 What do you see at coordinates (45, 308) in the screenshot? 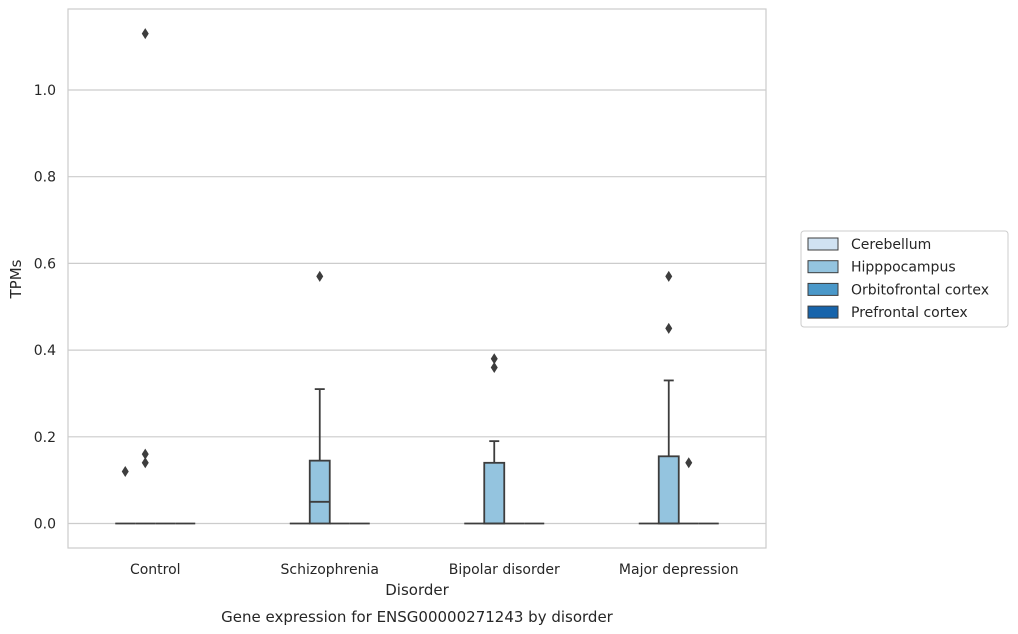
I see `y-tick-labels: 0.0 0.2 0.4 0.6 0.8 1.0` at bounding box center [45, 308].